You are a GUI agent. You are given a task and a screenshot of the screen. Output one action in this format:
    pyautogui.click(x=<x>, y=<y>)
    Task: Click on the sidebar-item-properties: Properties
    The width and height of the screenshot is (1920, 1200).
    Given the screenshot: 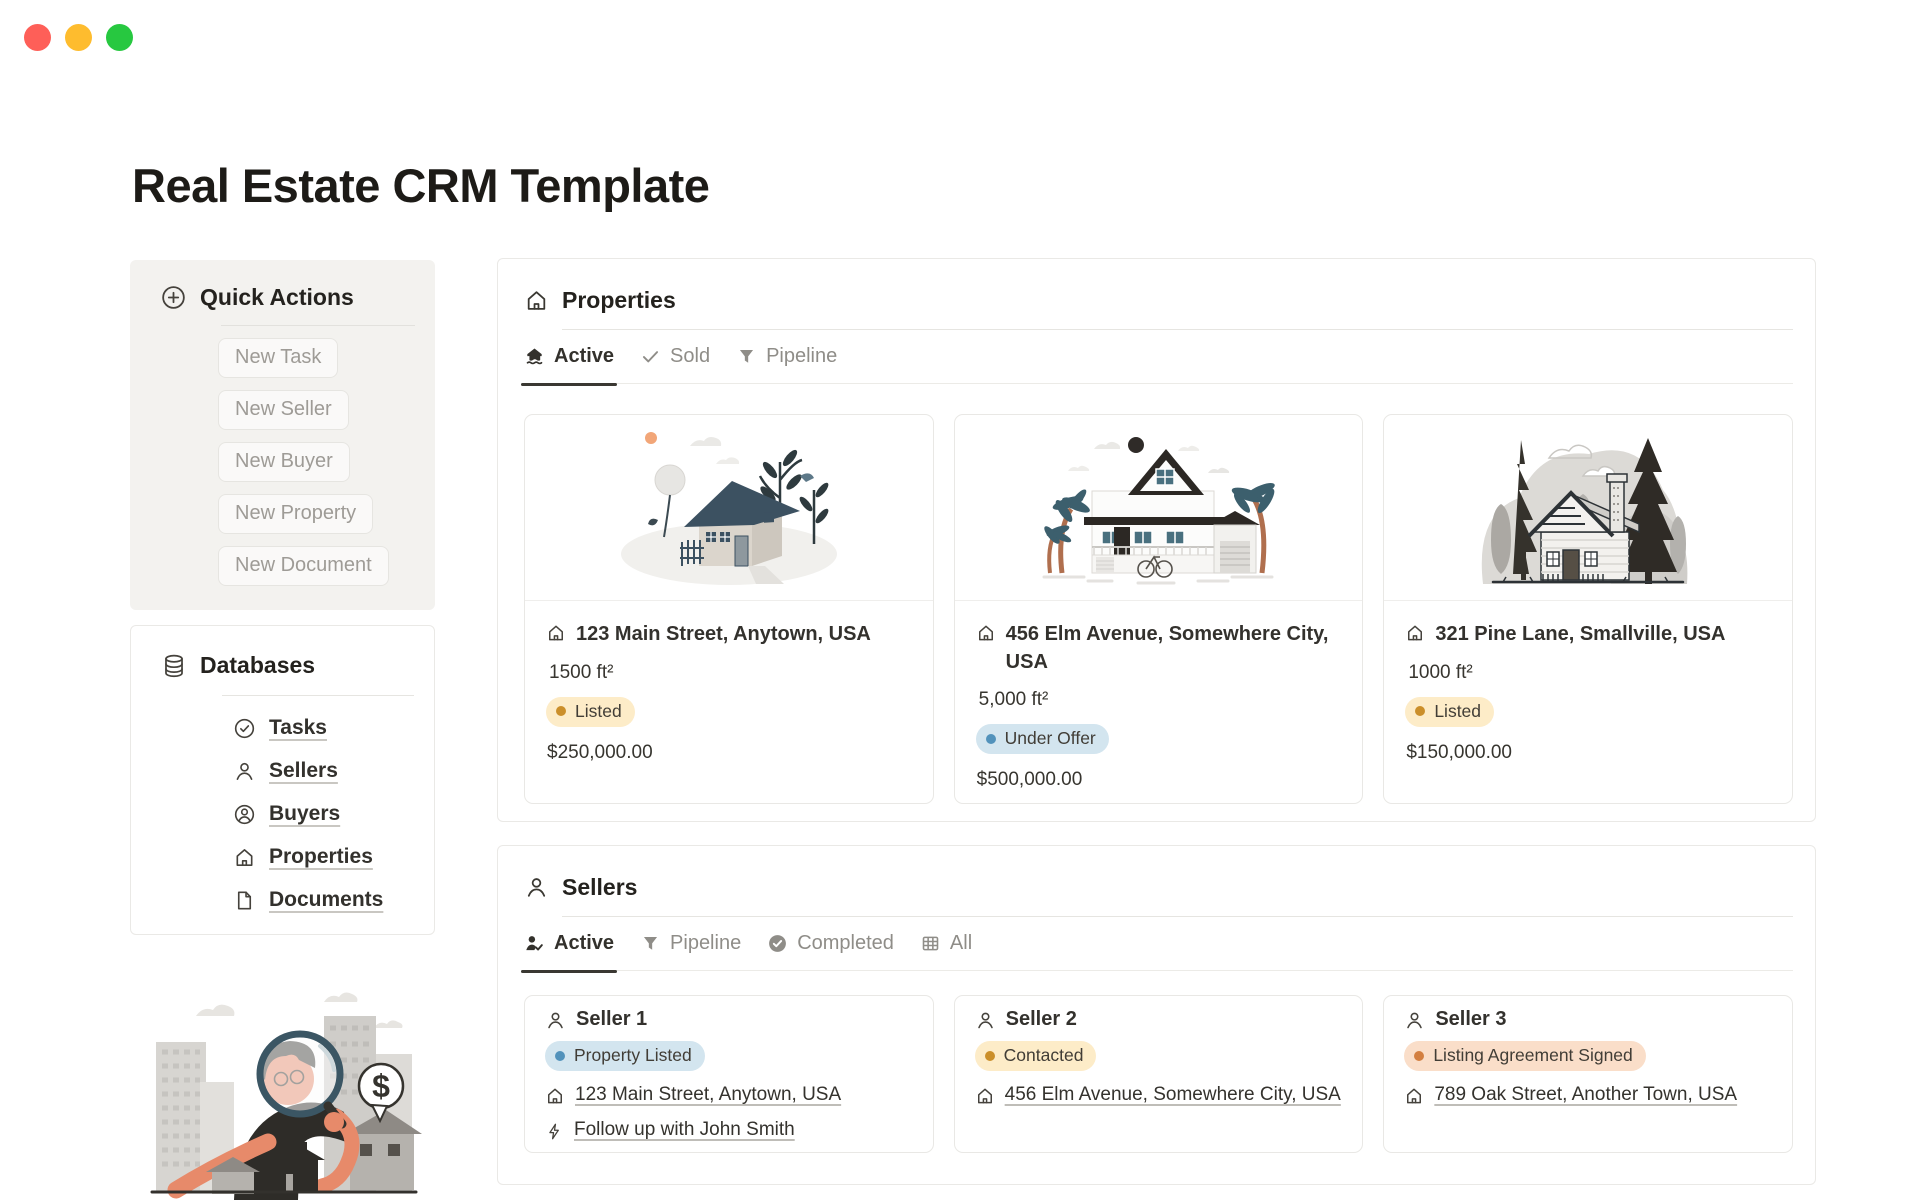 What is the action you would take?
    pyautogui.click(x=323, y=857)
    